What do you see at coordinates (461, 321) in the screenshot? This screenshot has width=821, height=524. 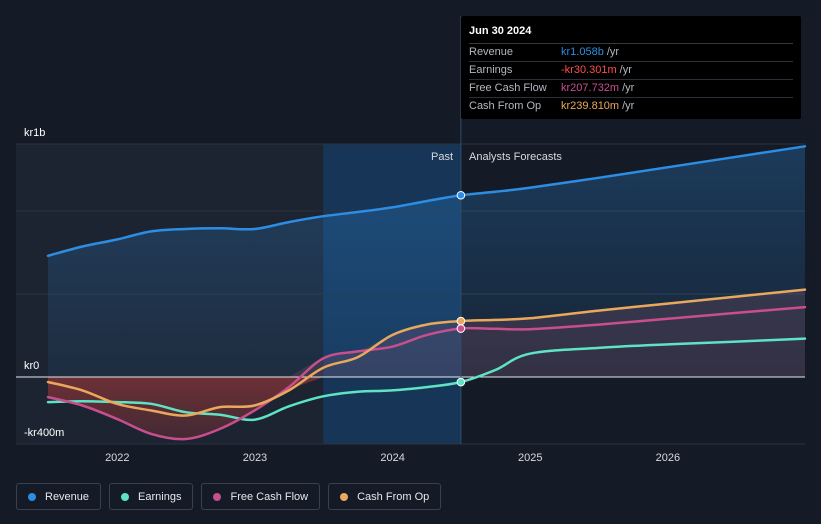 I see `cash-from-op-marker` at bounding box center [461, 321].